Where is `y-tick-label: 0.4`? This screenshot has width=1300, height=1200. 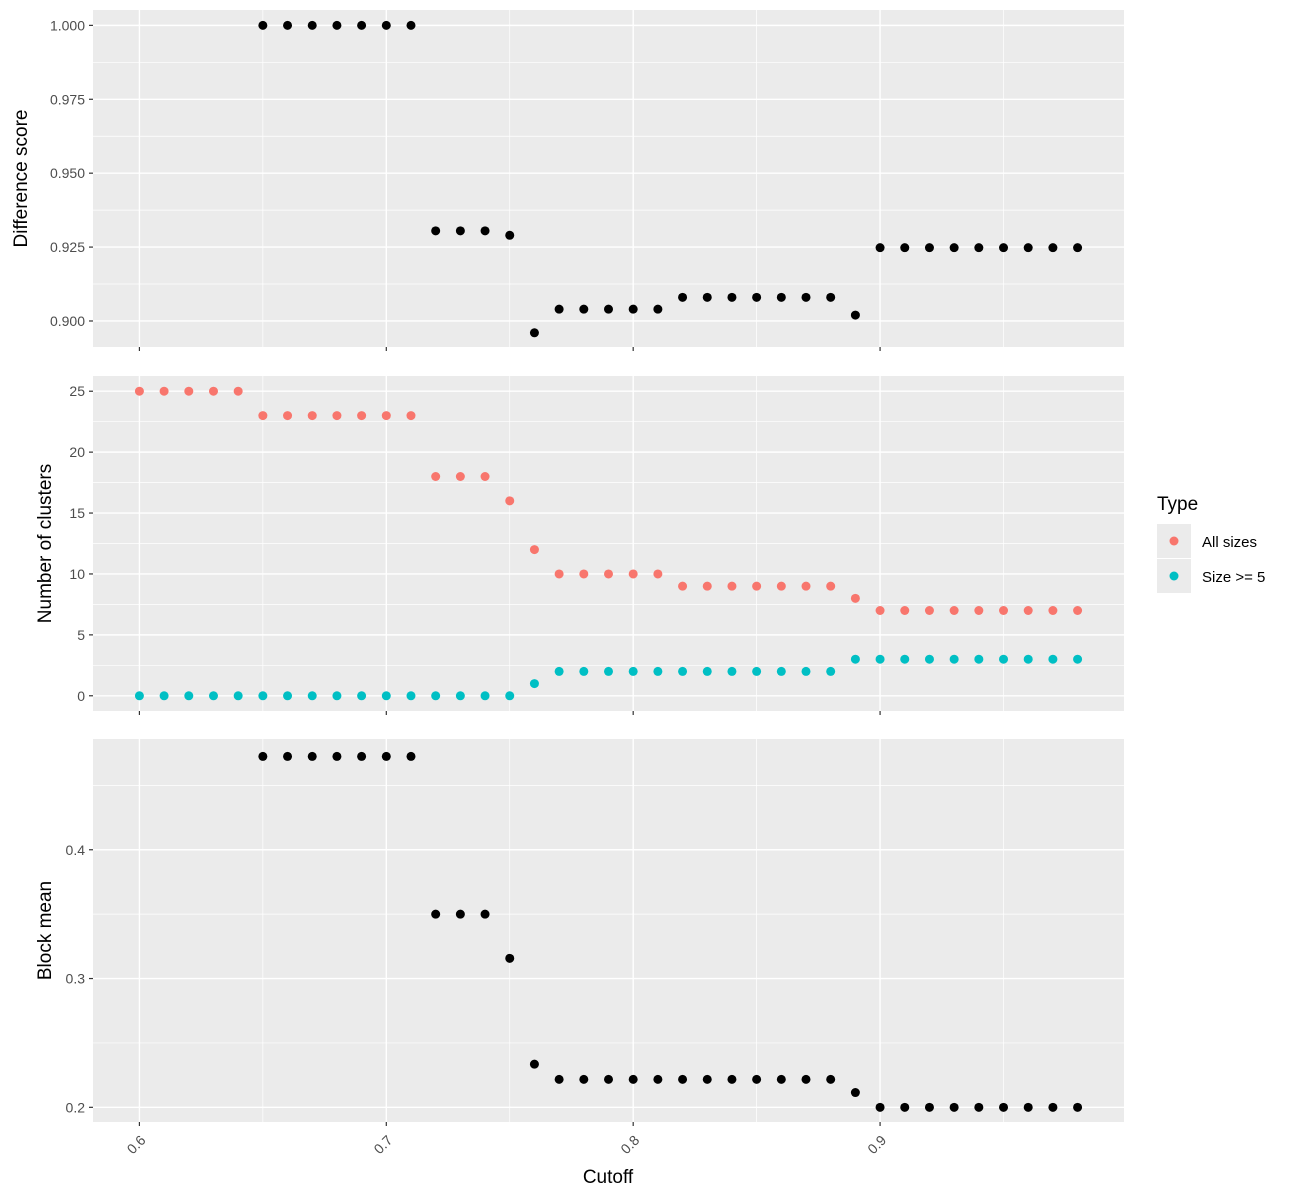
y-tick-label: 0.4 is located at coordinates (76, 850).